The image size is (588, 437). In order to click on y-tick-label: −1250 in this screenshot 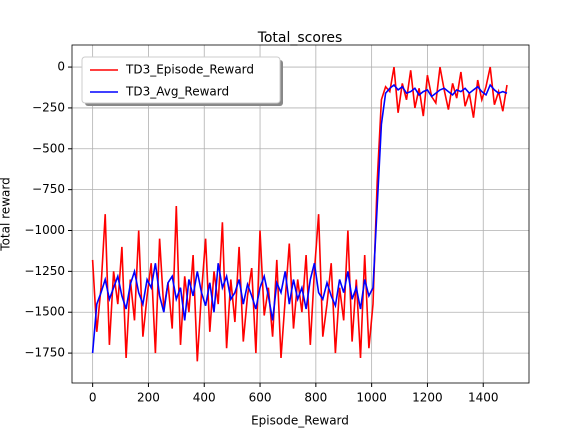, I will do `click(44, 271)`.